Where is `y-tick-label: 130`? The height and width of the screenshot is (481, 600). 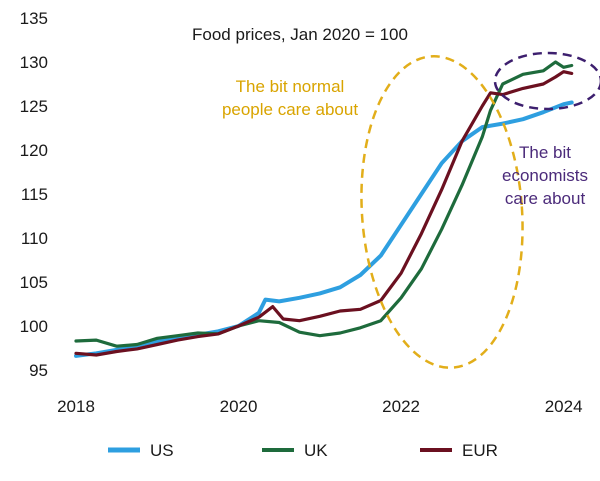 y-tick-label: 130 is located at coordinates (34, 62).